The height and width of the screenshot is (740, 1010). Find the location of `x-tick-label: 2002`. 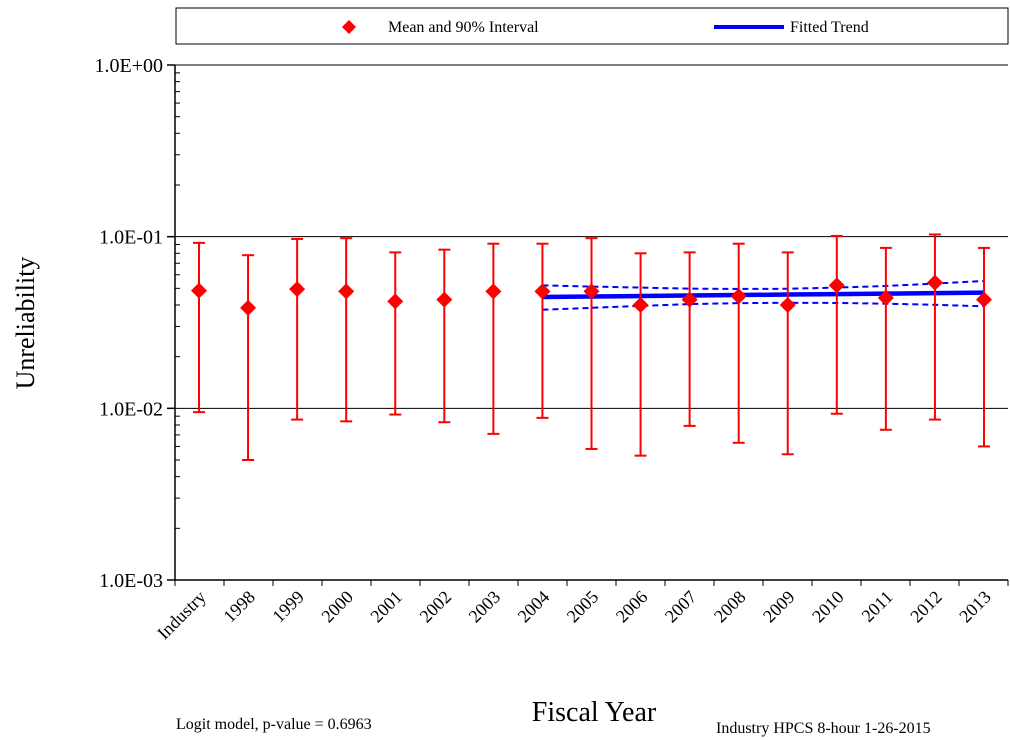

x-tick-label: 2002 is located at coordinates (436, 607).